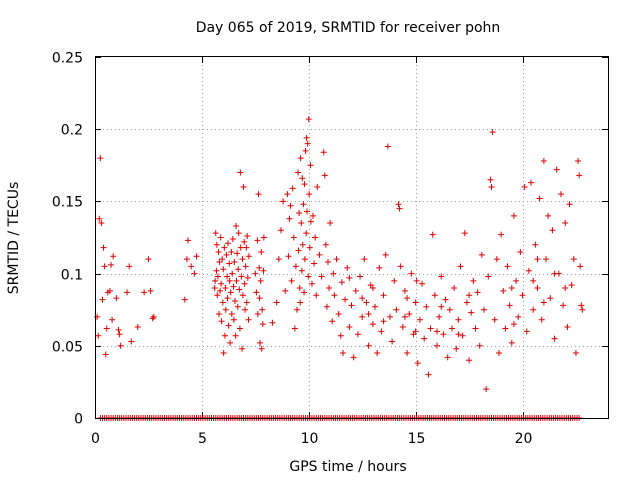 Image resolution: width=640 pixels, height=480 pixels. Describe the element at coordinates (347, 467) in the screenshot. I see `x-axis-label: GPS time / hours` at that location.